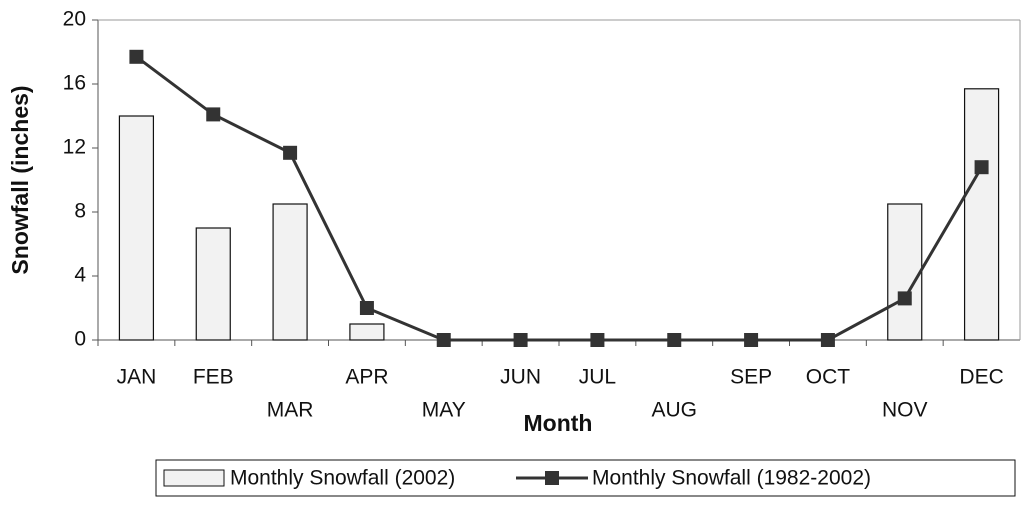 Image resolution: width=1026 pixels, height=505 pixels. What do you see at coordinates (981, 377) in the screenshot?
I see `x-tick-label: DEC` at bounding box center [981, 377].